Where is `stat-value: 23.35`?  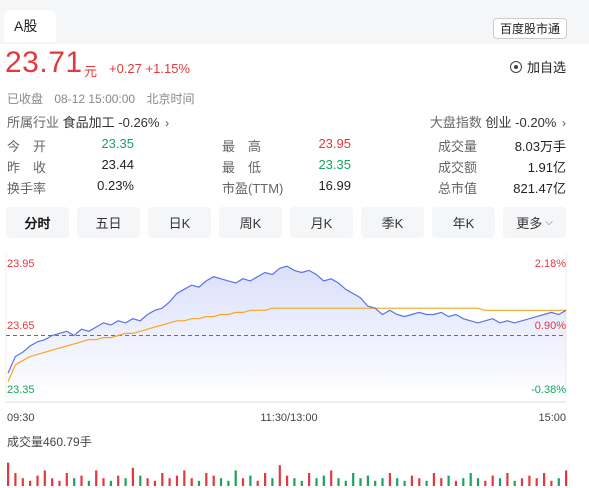
stat-value: 23.35 is located at coordinates (334, 164).